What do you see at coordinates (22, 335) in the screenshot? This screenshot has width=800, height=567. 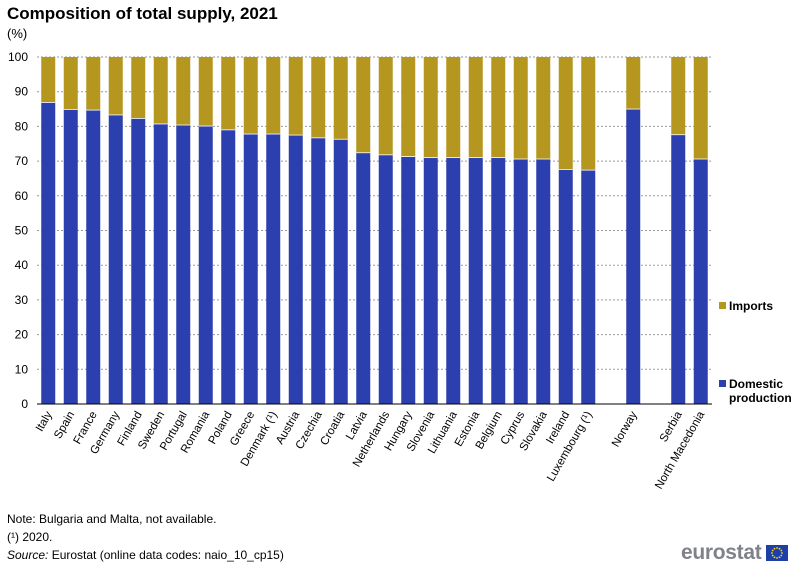 I see `y-tick-label: 20` at bounding box center [22, 335].